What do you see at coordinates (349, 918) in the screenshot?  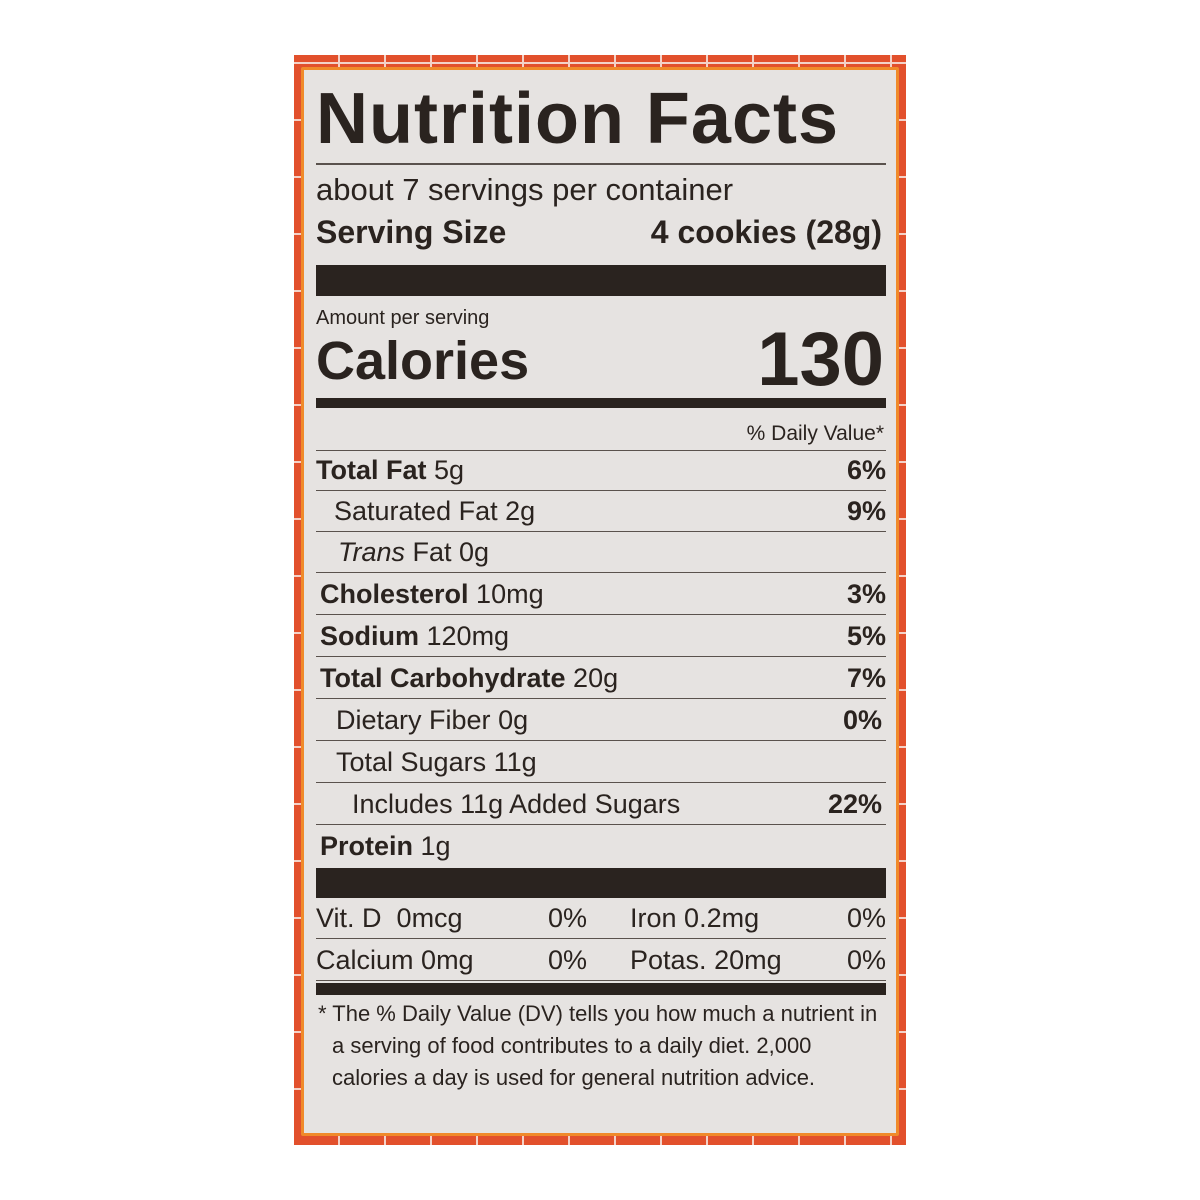 I see `vitamin-name: Vit. D` at bounding box center [349, 918].